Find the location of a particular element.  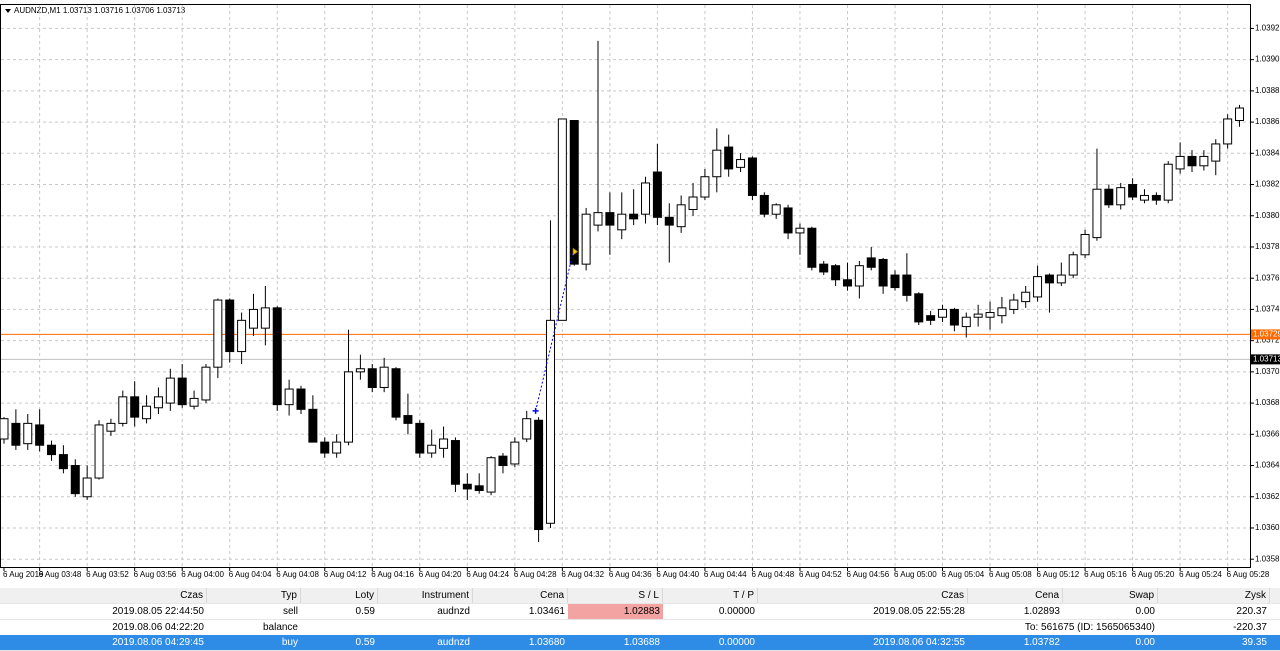

x-tick-label: 6 Aug 05:16 is located at coordinates (1105, 574).